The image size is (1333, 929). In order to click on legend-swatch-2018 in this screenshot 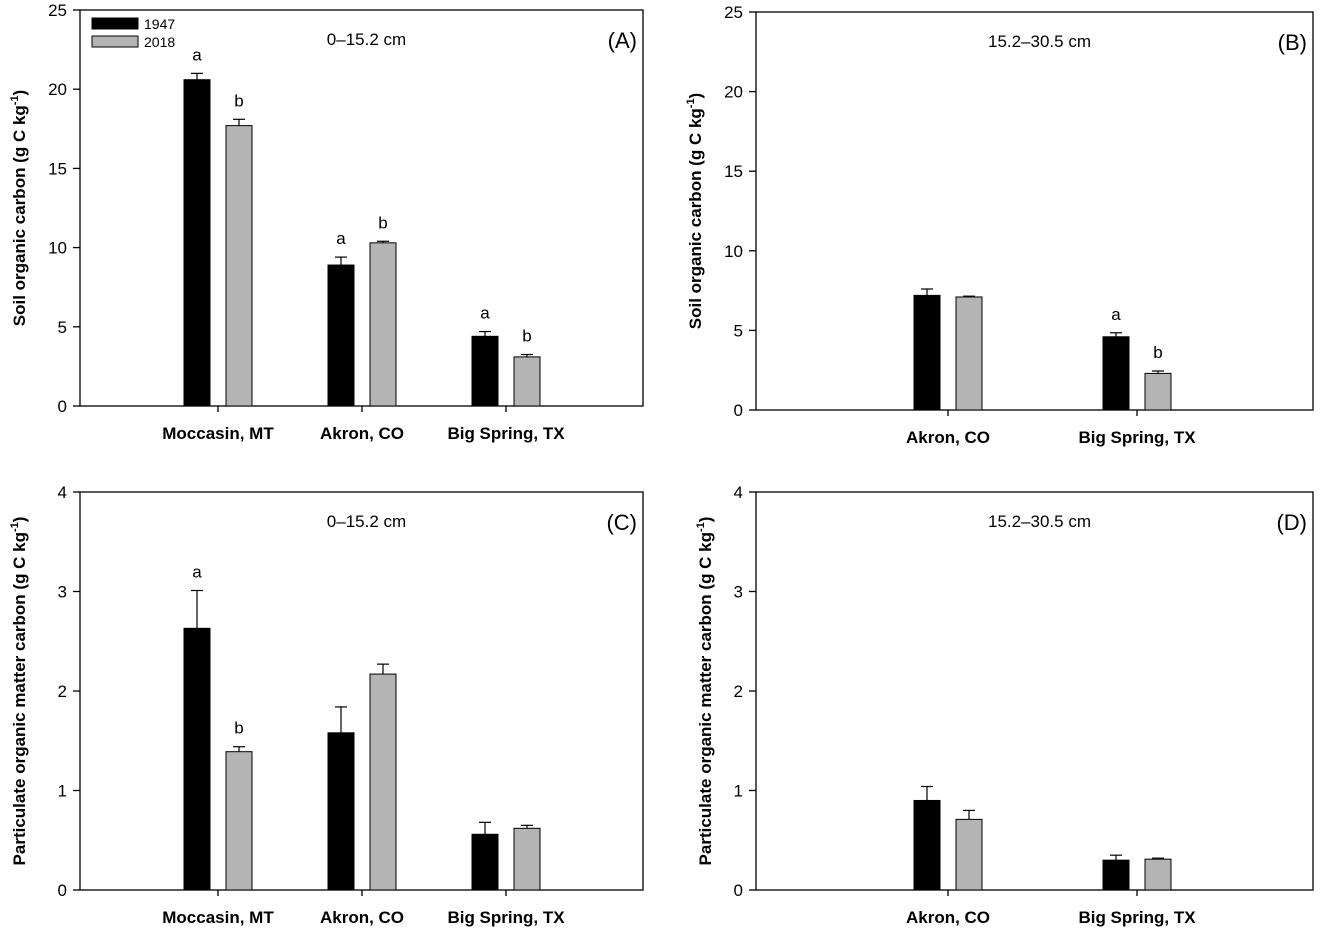, I will do `click(115, 41)`.